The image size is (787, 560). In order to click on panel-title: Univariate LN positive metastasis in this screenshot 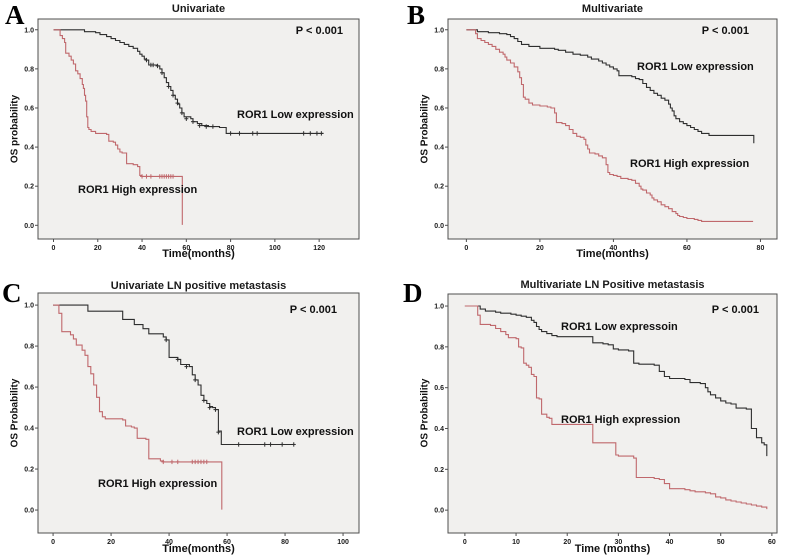, I will do `click(198, 286)`.